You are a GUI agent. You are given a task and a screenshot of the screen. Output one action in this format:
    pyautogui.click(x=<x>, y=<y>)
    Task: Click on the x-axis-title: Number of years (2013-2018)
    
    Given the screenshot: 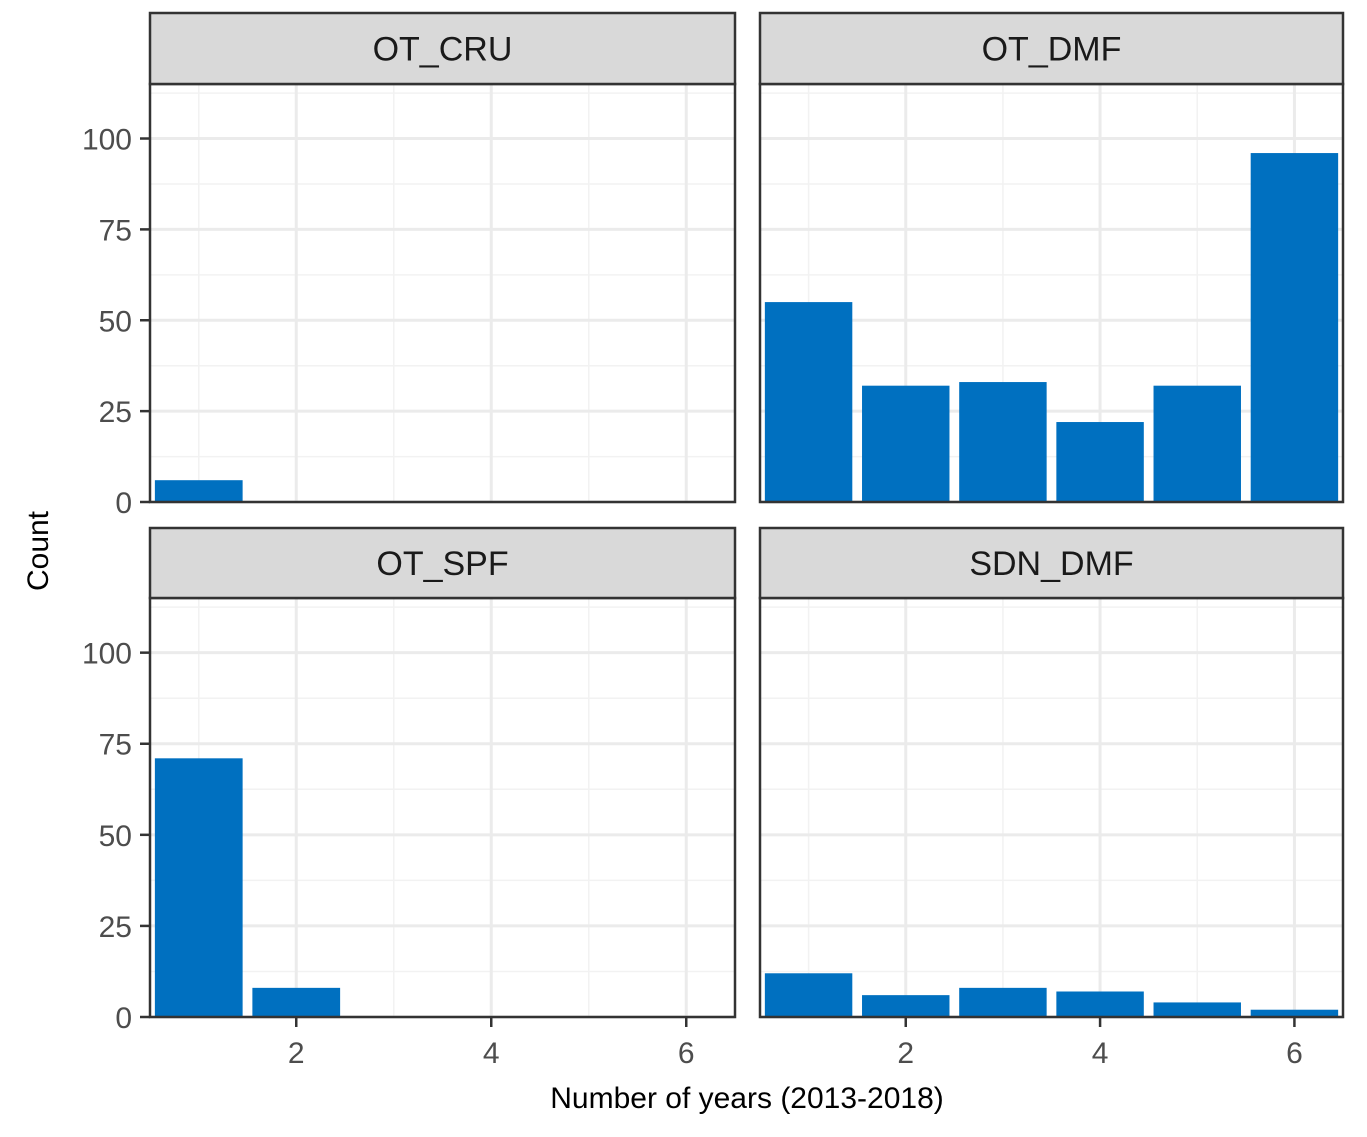 What is the action you would take?
    pyautogui.click(x=747, y=1098)
    